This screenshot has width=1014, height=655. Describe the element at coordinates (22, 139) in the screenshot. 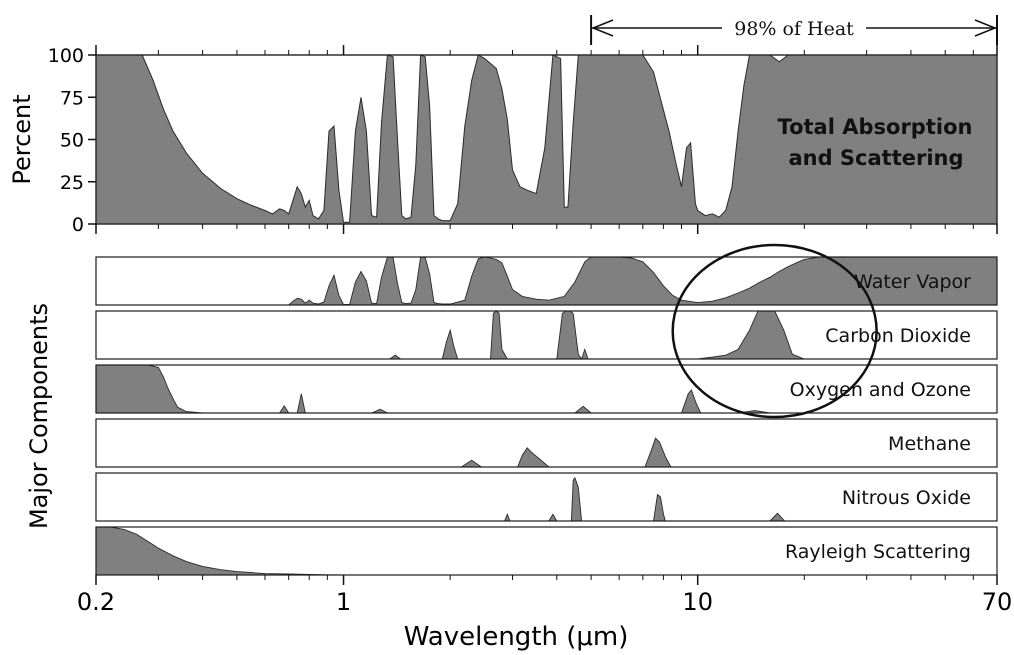

I see `top-y-axis-title: Percent` at that location.